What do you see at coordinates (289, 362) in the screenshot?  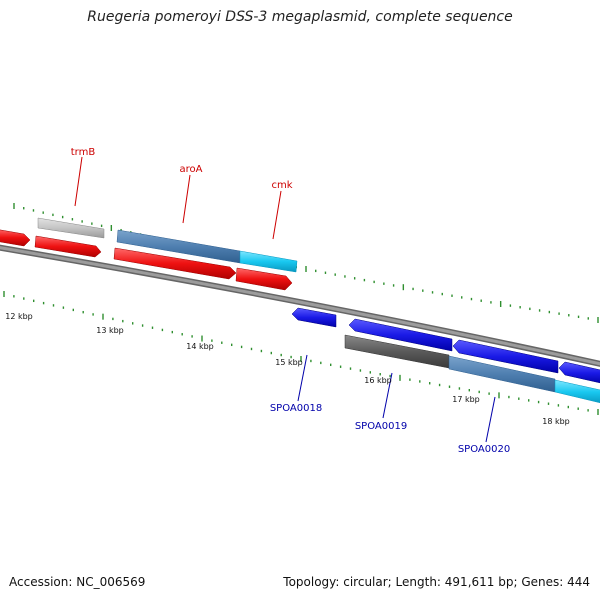 I see `kbp-label-15: 15 kbp` at bounding box center [289, 362].